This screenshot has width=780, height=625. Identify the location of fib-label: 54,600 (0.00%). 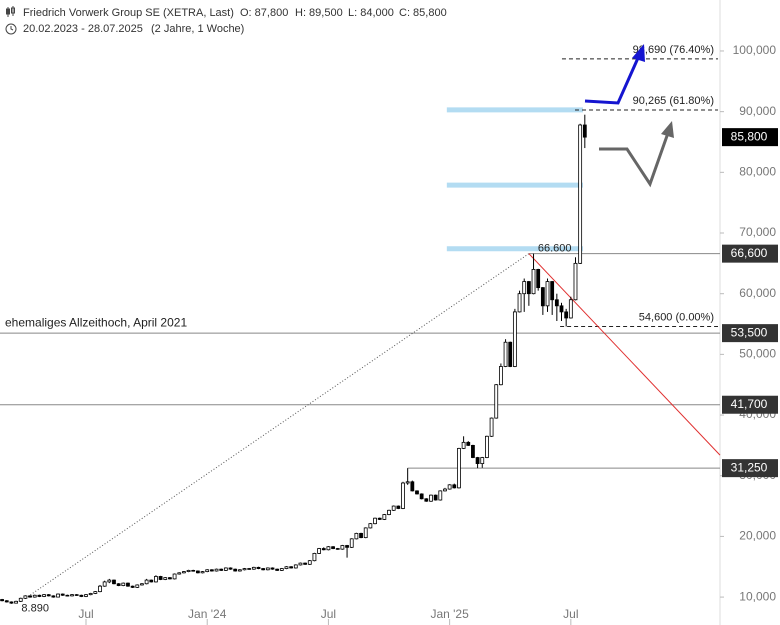
(676, 317).